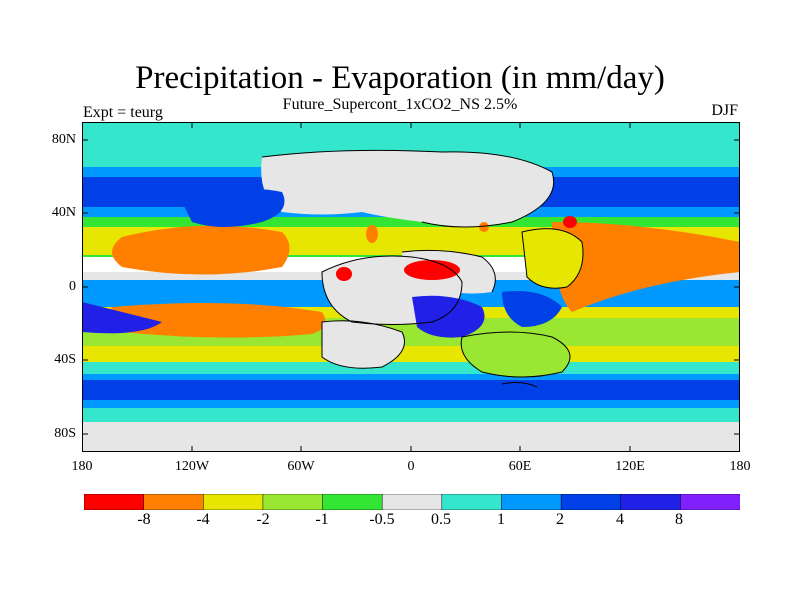 The width and height of the screenshot is (800, 600). What do you see at coordinates (72, 286) in the screenshot?
I see `y-tick-label: 0` at bounding box center [72, 286].